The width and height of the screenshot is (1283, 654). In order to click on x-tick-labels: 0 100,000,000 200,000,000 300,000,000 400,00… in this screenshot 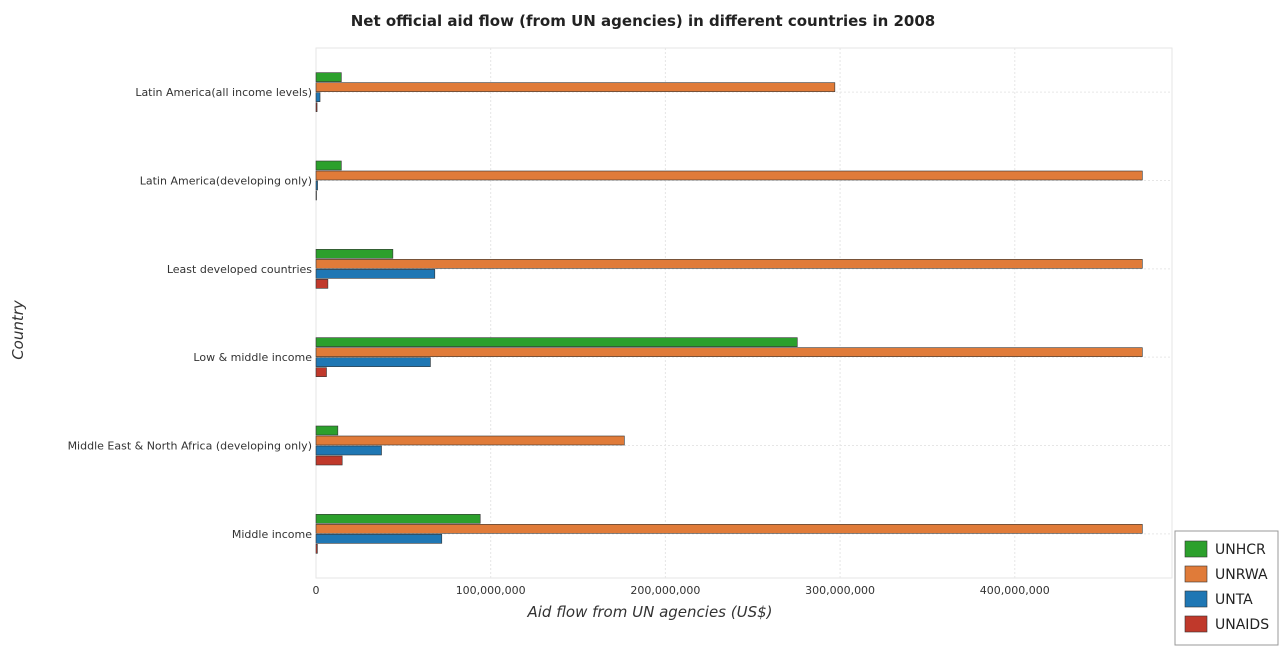, I will do `click(681, 590)`.